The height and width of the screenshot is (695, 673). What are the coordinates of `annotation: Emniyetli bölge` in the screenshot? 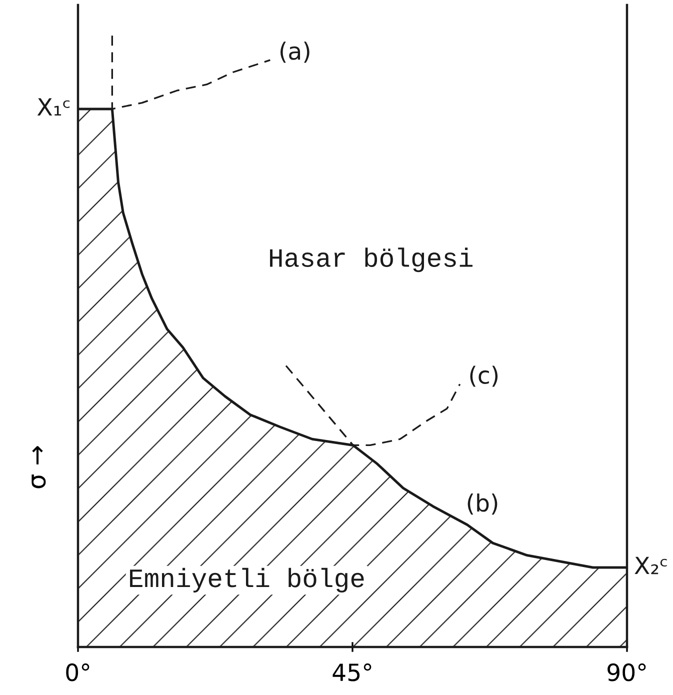 It's located at (247, 580).